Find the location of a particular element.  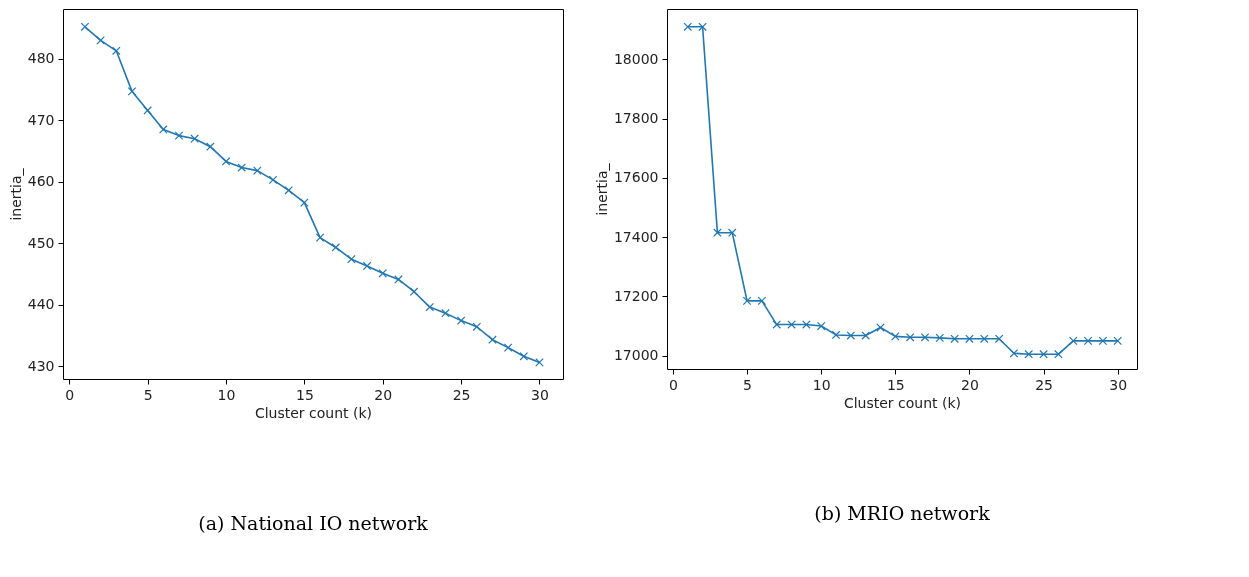

y-tick-label: 17400 is located at coordinates (636, 236).